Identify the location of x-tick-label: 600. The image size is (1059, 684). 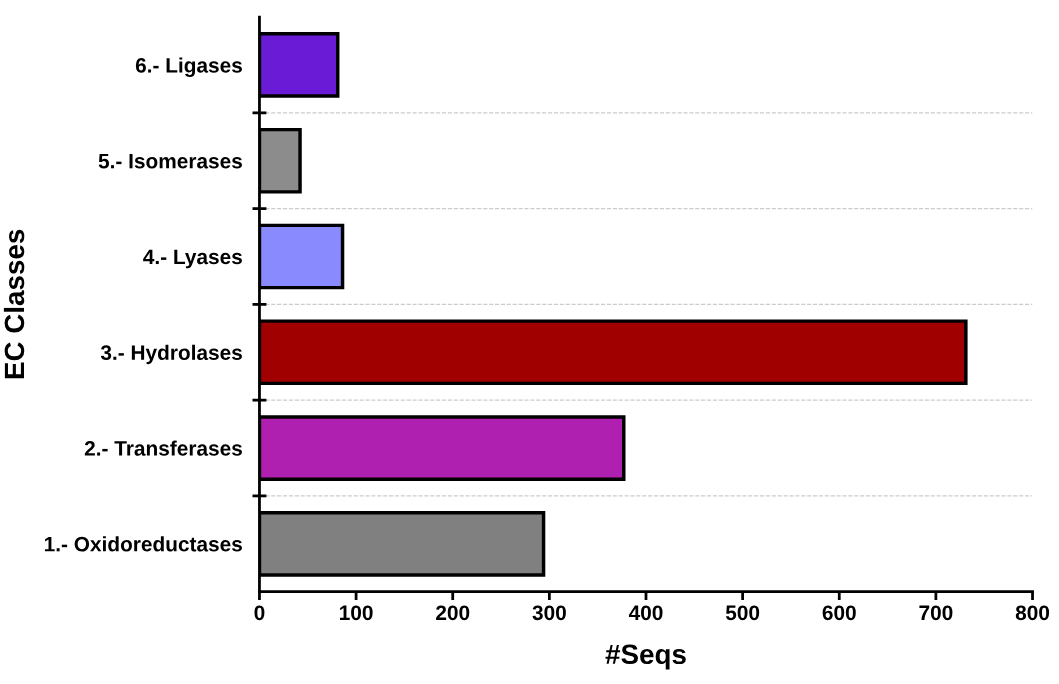
(839, 613).